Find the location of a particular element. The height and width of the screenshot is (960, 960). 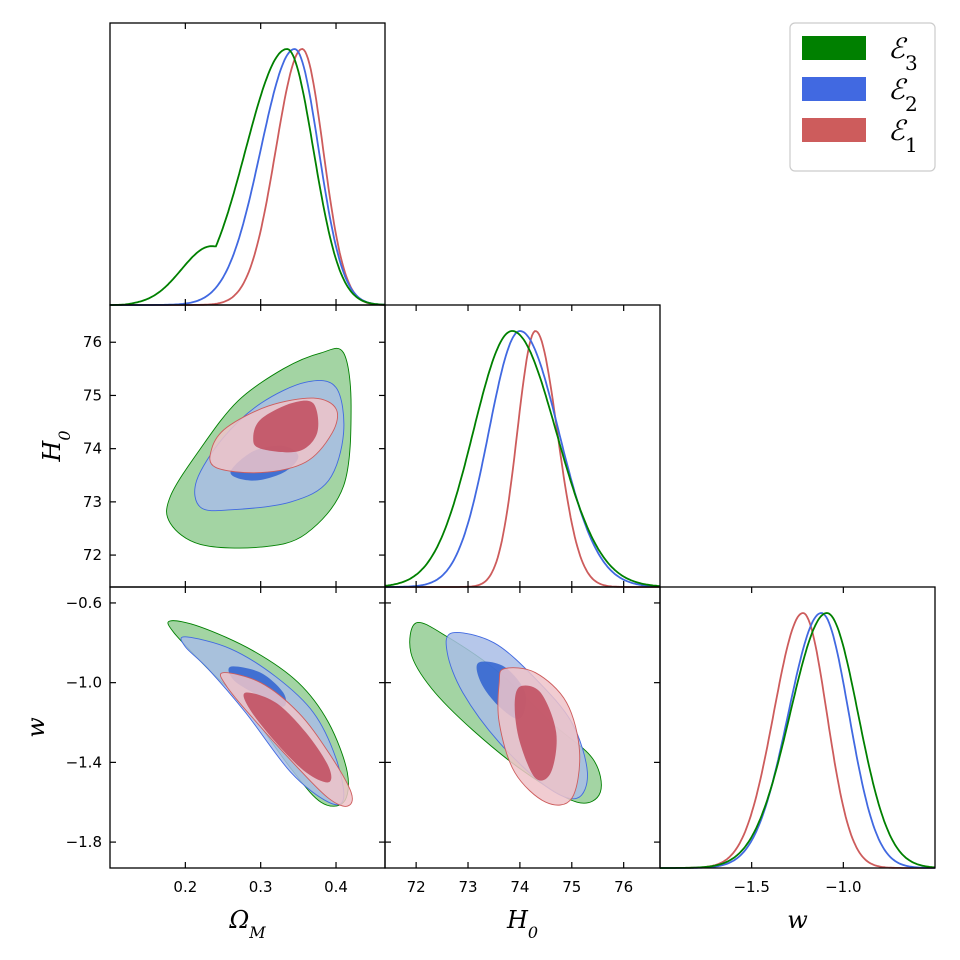

marginal-curve-E1-omega_m is located at coordinates (247, 177).